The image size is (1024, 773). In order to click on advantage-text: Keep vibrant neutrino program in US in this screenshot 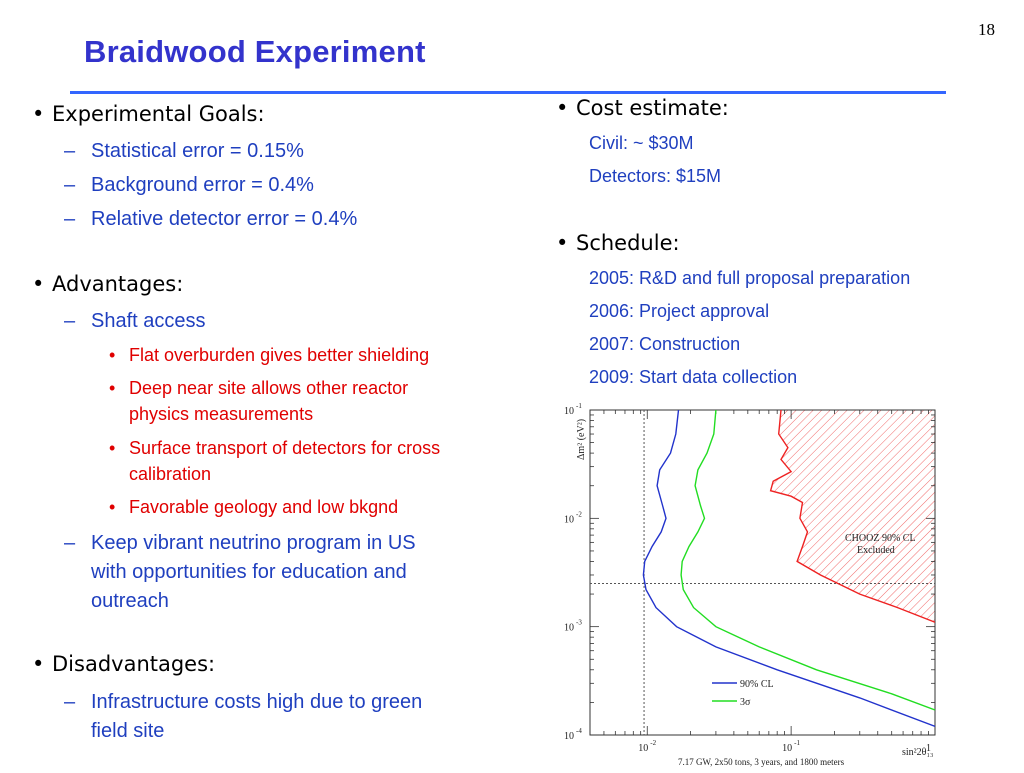, I will do `click(253, 543)`.